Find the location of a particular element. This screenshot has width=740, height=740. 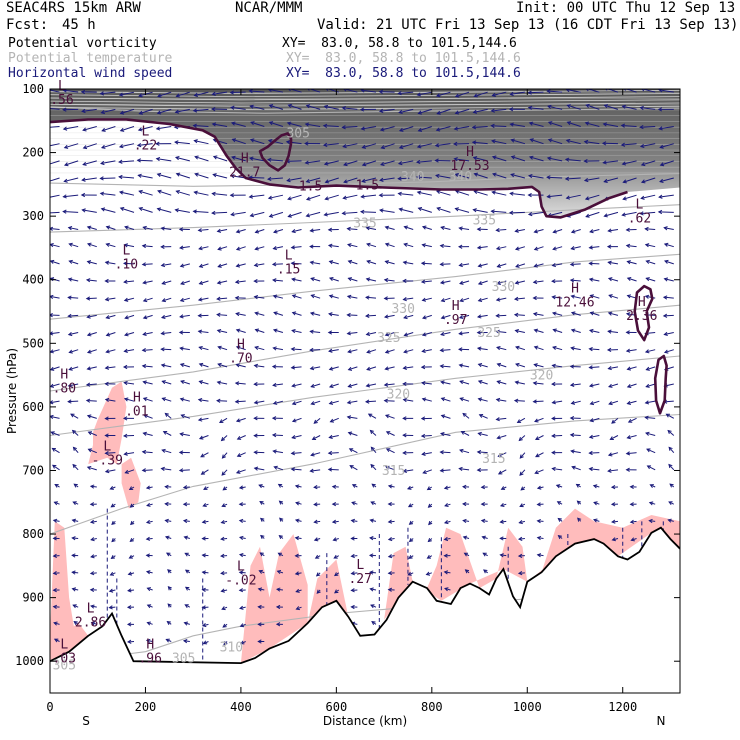

extremum-value: -.02 is located at coordinates (240, 580).